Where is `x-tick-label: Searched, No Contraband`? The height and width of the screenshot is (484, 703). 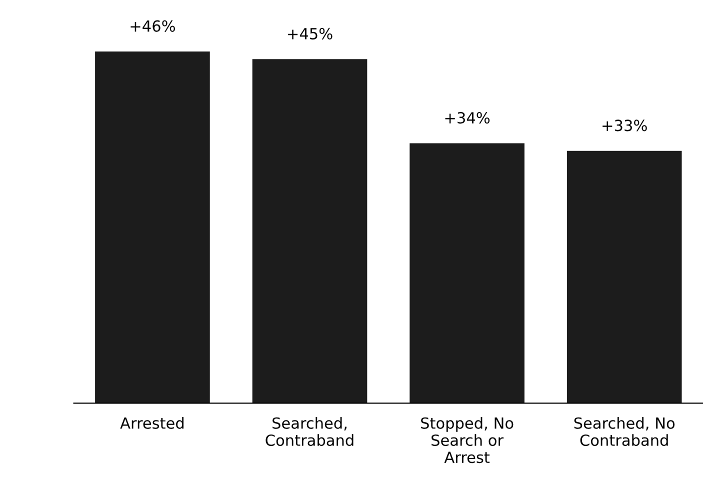
x-tick-label: Searched, No Contraband is located at coordinates (624, 431).